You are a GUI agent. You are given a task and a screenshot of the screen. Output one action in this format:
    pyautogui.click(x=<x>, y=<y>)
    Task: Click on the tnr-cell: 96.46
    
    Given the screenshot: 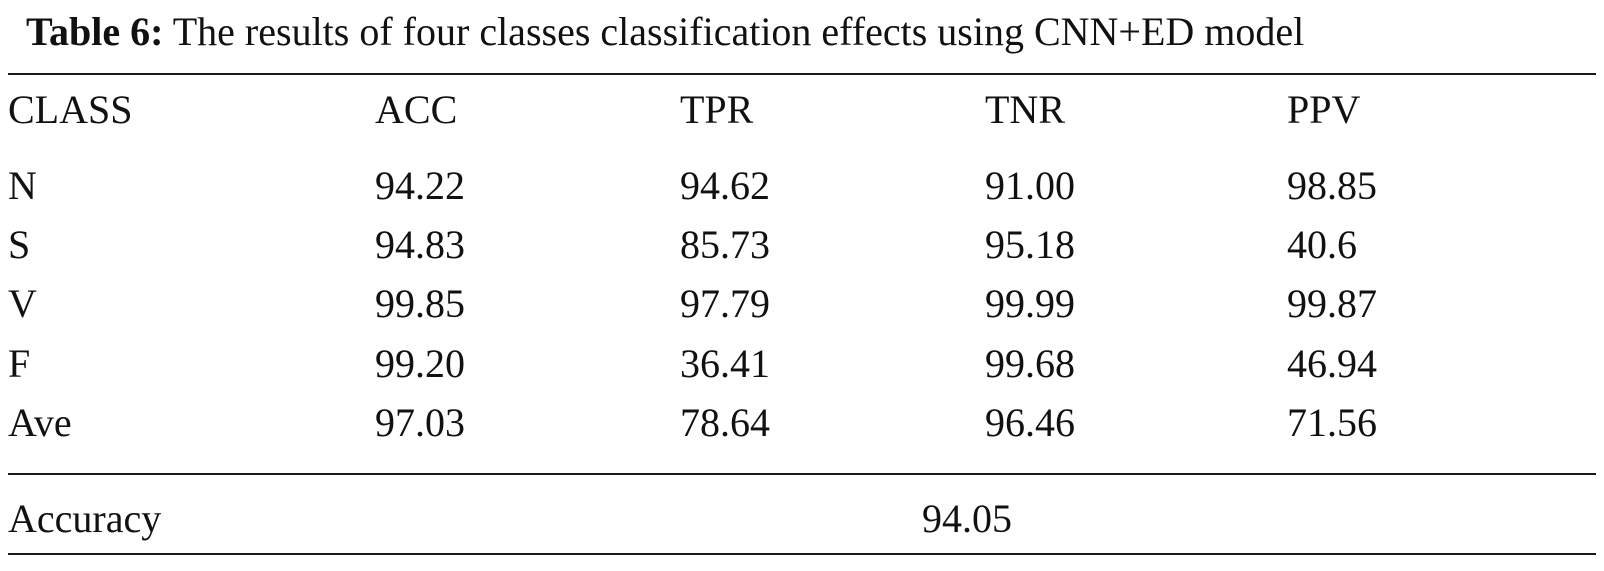 What is the action you would take?
    pyautogui.click(x=1030, y=422)
    